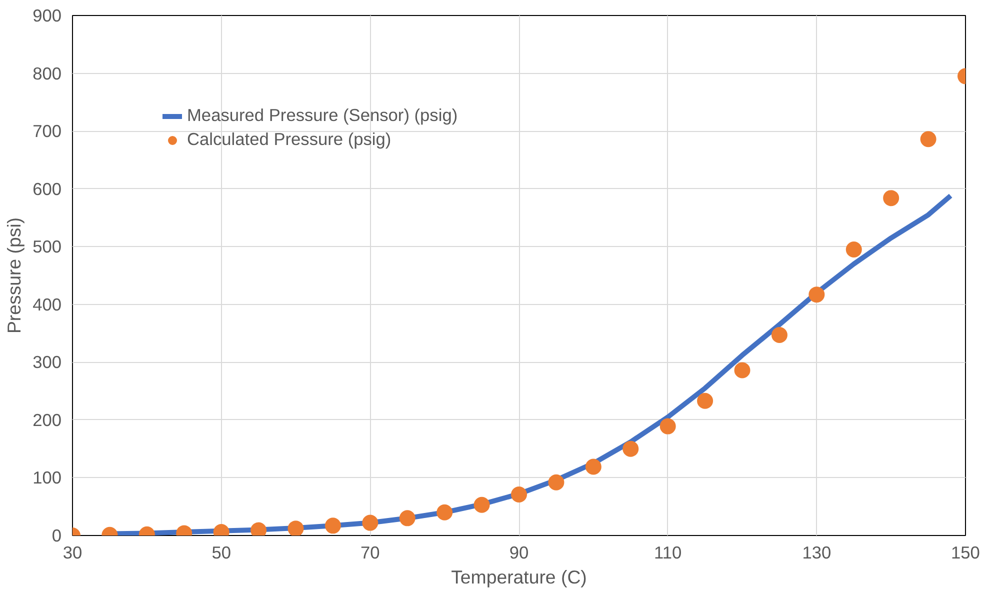  I want to click on y-tick-label: 900, so click(47, 16).